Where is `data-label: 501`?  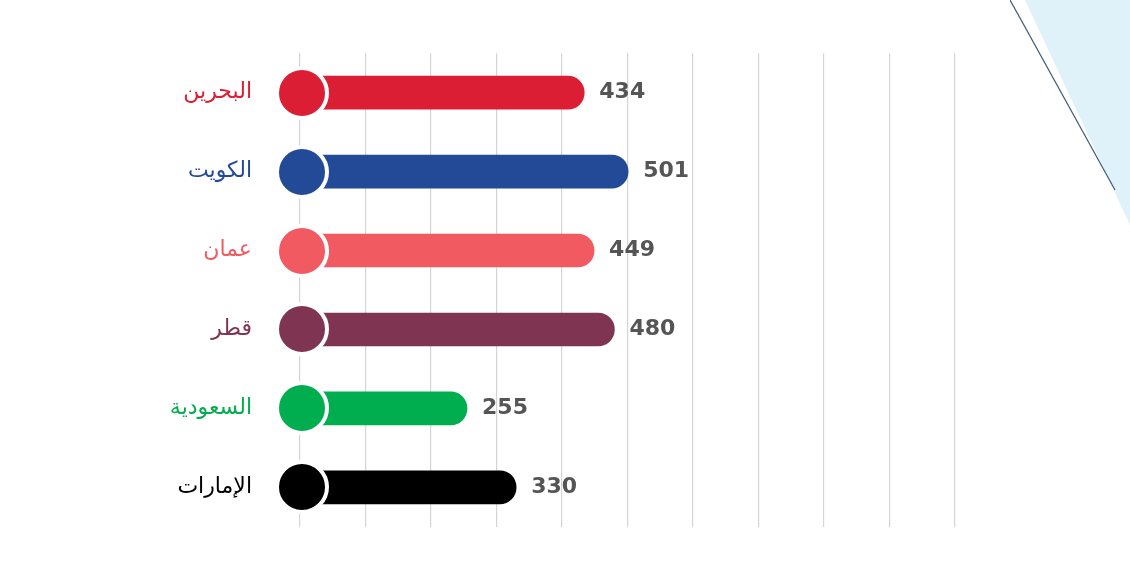 data-label: 501 is located at coordinates (666, 170).